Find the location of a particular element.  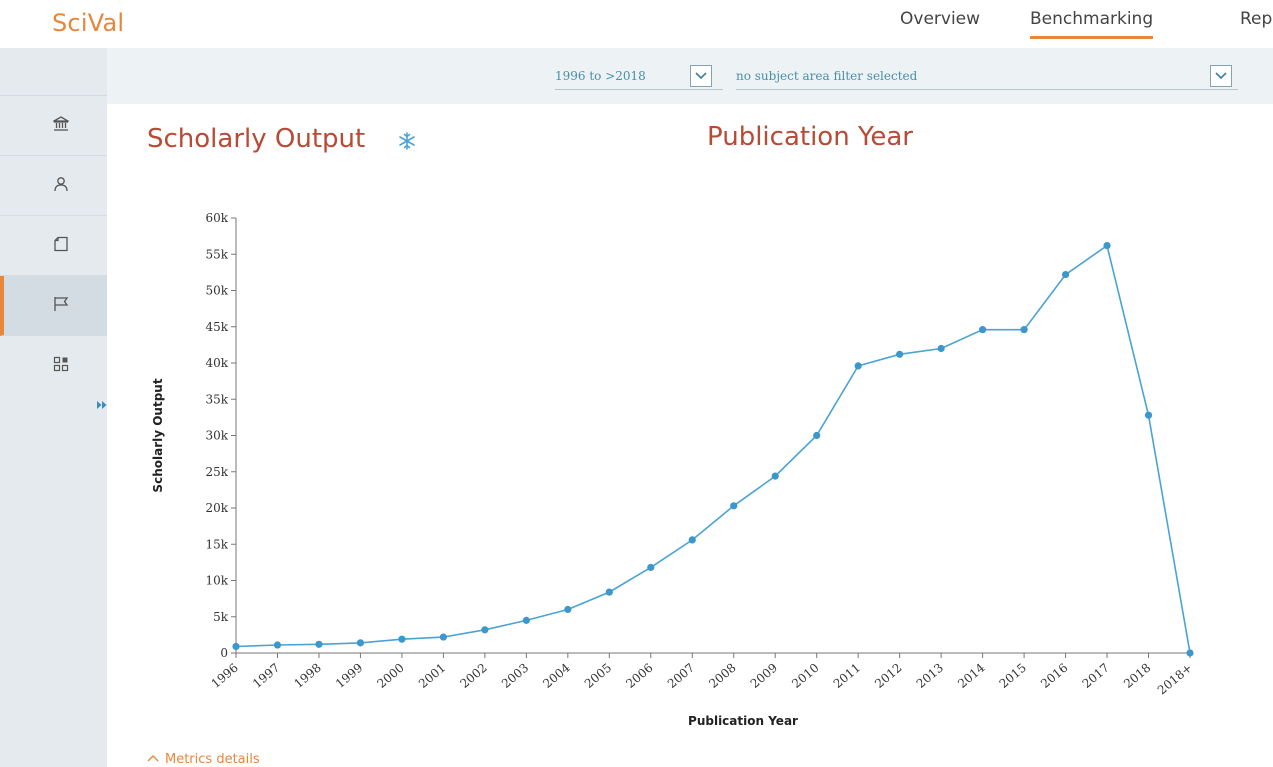

x-tick-label: 2001 is located at coordinates (432, 676).